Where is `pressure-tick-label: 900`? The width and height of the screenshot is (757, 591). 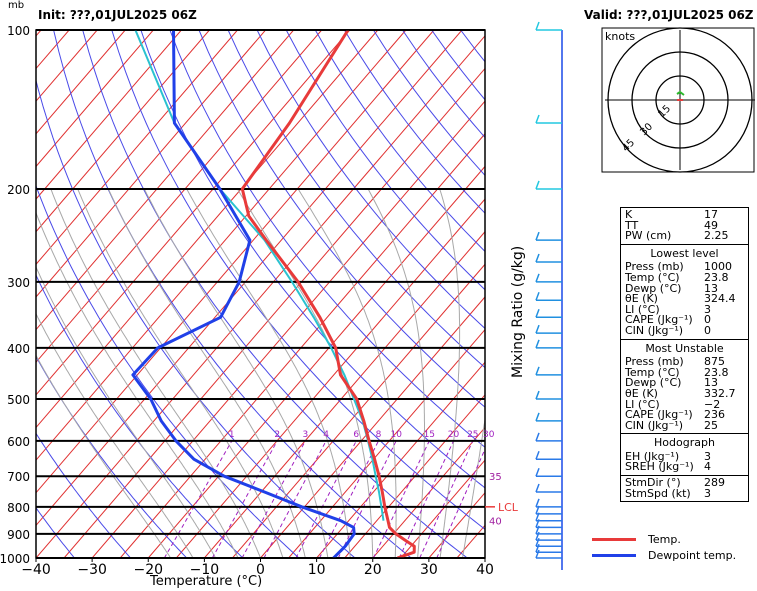
pressure-tick-label: 900 is located at coordinates (18, 535).